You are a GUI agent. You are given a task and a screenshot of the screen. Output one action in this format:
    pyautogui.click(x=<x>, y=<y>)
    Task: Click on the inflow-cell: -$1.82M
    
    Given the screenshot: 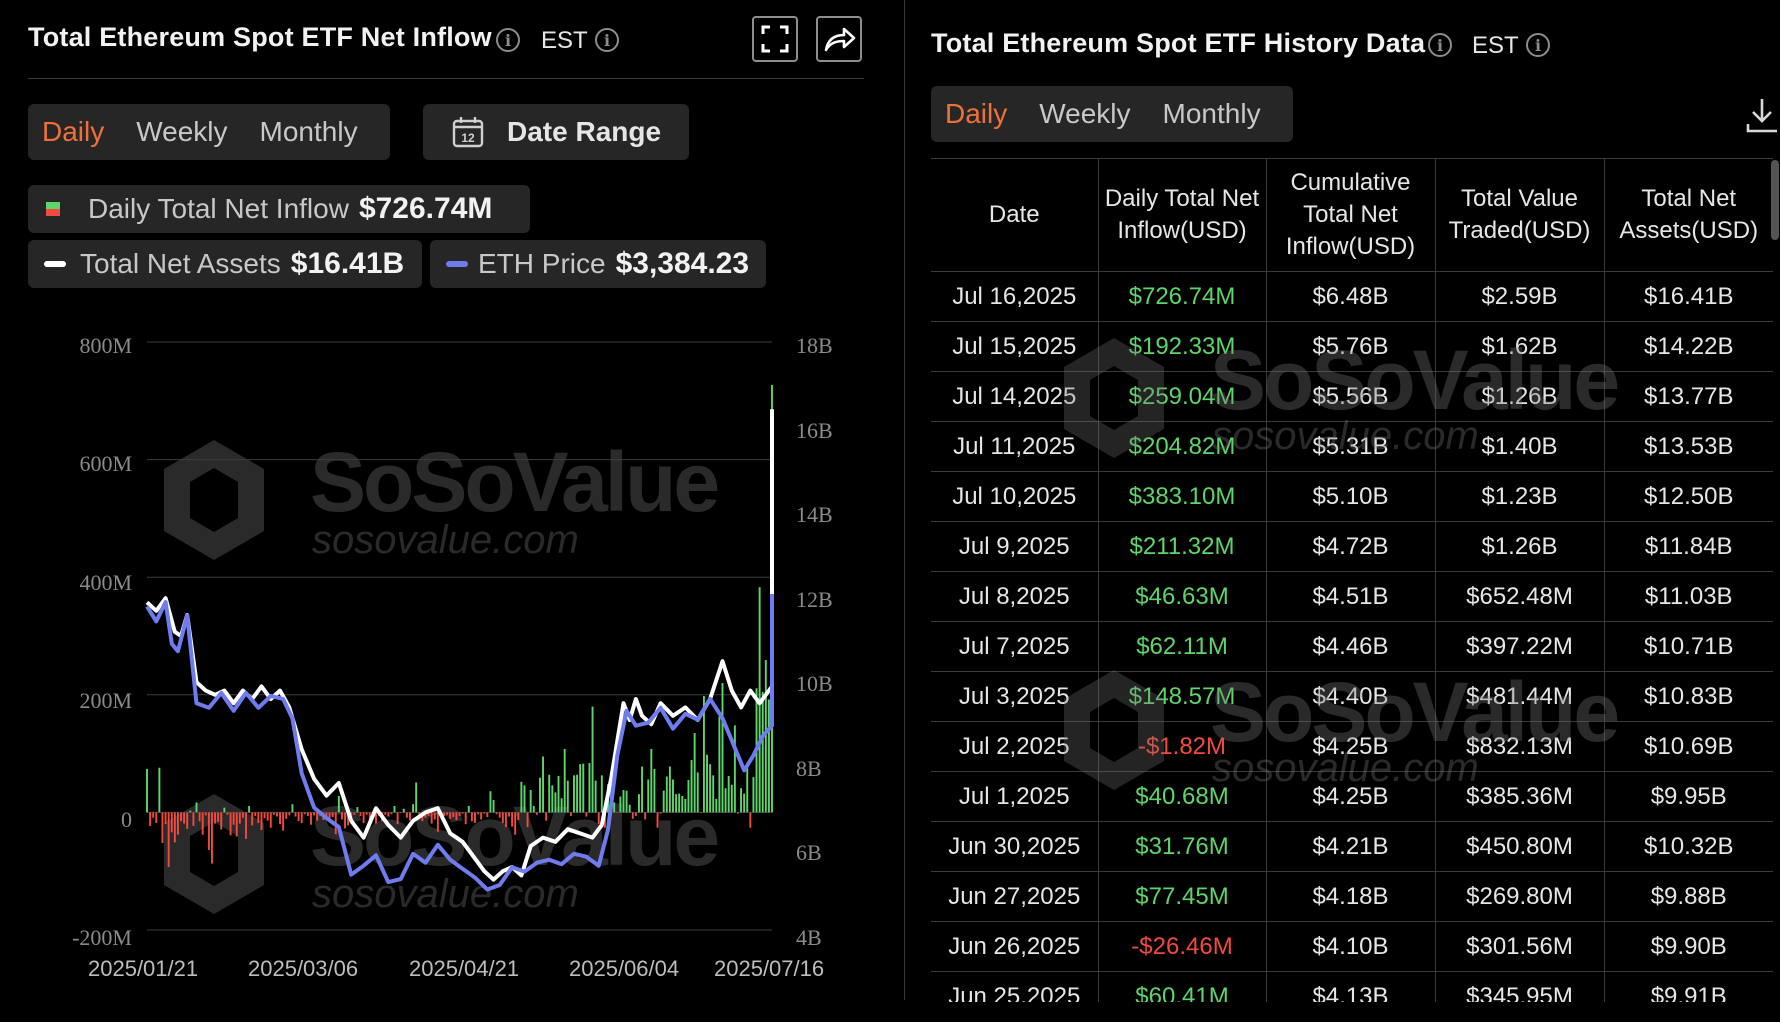 What is the action you would take?
    pyautogui.click(x=1182, y=746)
    